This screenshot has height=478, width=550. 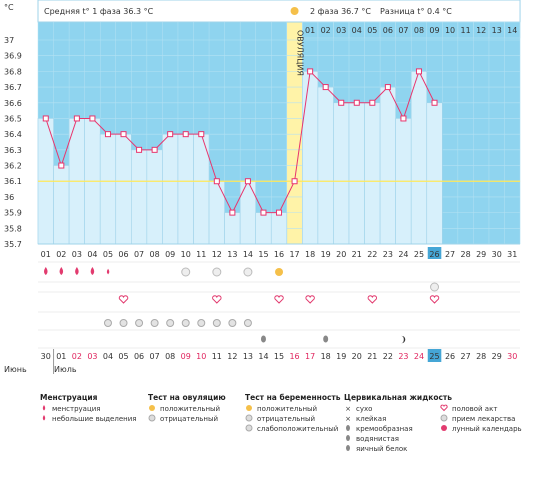 I want to click on cycle-day-label: 10, so click(x=186, y=254).